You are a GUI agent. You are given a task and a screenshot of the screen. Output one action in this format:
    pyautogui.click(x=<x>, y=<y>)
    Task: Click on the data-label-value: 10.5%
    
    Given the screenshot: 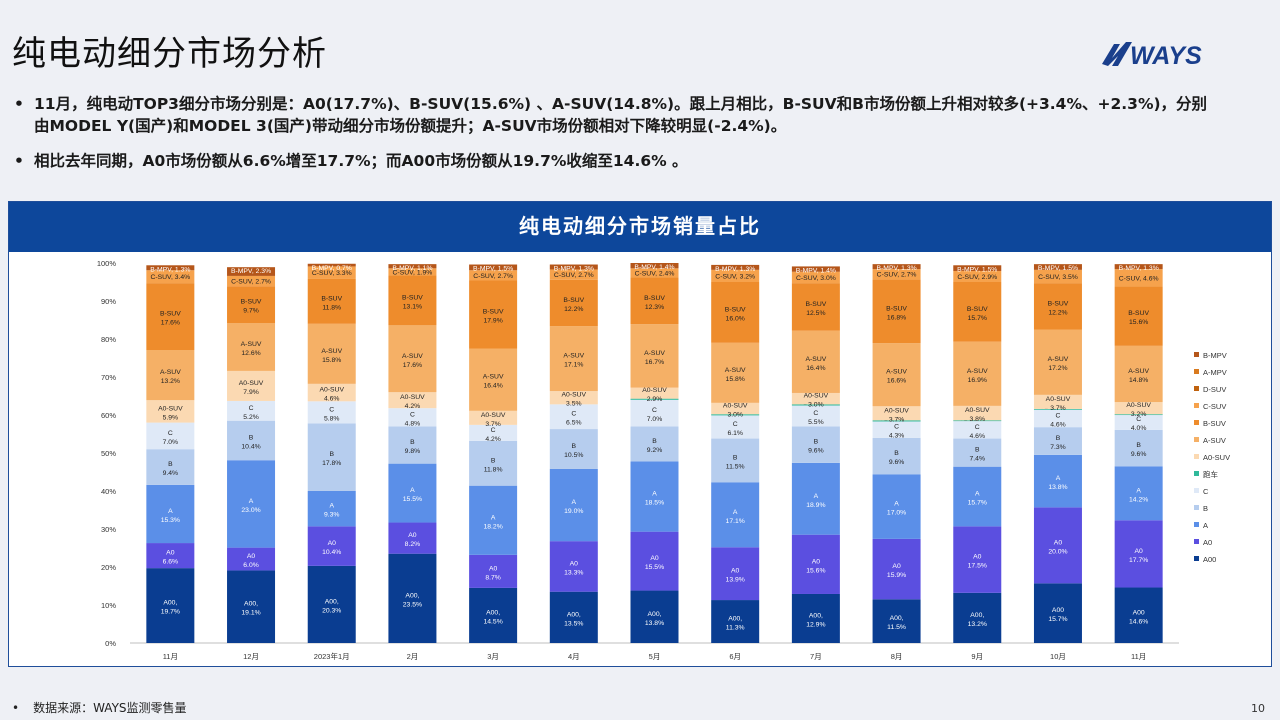 What is the action you would take?
    pyautogui.click(x=573, y=455)
    